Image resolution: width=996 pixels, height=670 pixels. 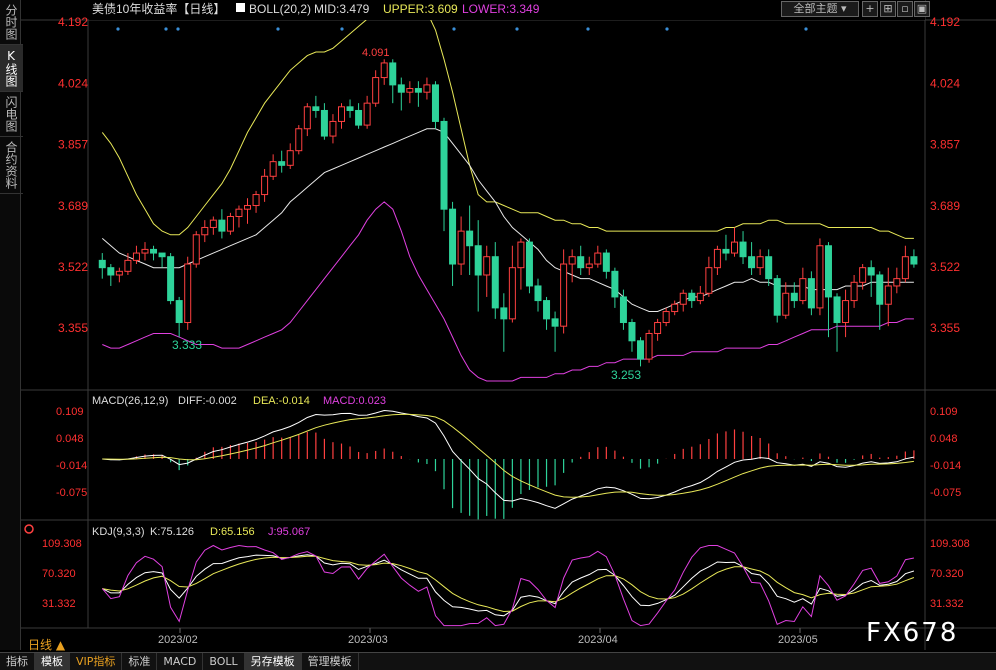 What do you see at coordinates (945, 267) in the screenshot?
I see `y-tick-right: 3.522` at bounding box center [945, 267].